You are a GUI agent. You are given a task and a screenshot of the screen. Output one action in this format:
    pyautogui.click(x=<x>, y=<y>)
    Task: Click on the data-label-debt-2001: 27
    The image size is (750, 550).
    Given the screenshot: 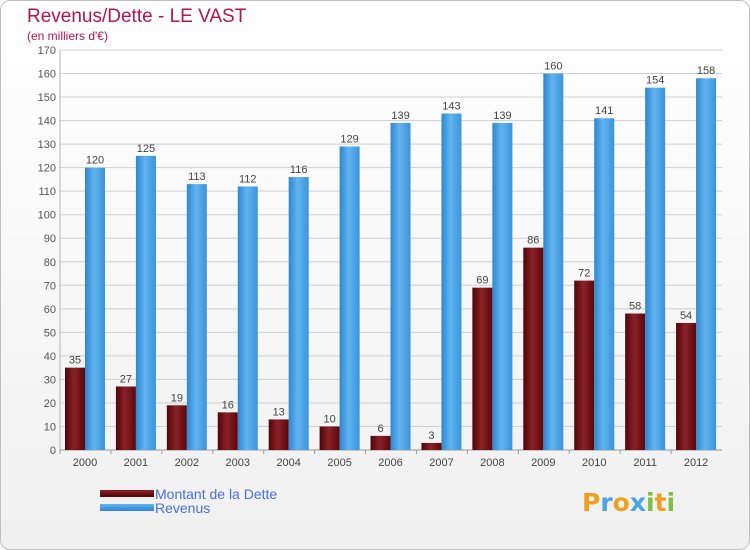 What is the action you would take?
    pyautogui.click(x=126, y=379)
    